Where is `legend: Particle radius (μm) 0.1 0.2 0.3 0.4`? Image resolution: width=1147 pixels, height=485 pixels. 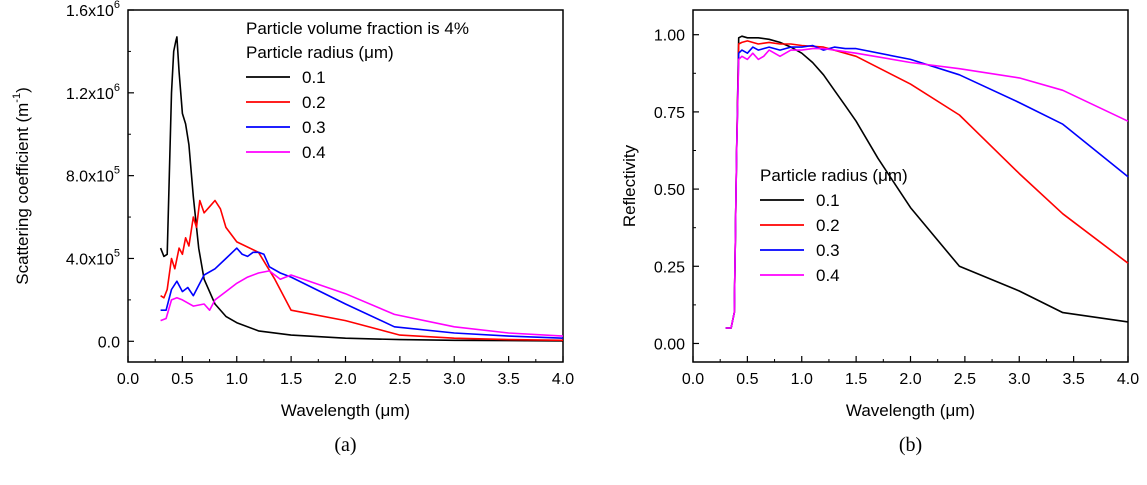
legend: Particle radius (μm) 0.1 0.2 0.3 0.4 is located at coordinates (834, 225).